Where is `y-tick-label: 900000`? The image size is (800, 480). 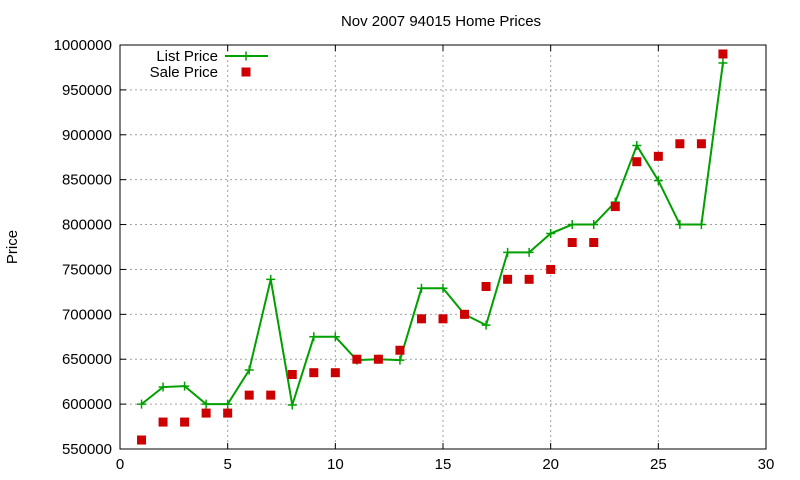
y-tick-label: 900000 is located at coordinates (87, 135).